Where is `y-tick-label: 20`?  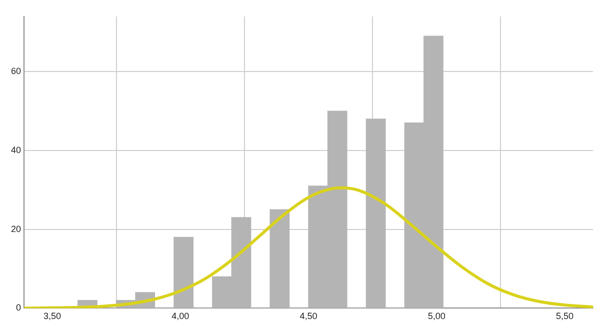
y-tick-label: 20 is located at coordinates (16, 229).